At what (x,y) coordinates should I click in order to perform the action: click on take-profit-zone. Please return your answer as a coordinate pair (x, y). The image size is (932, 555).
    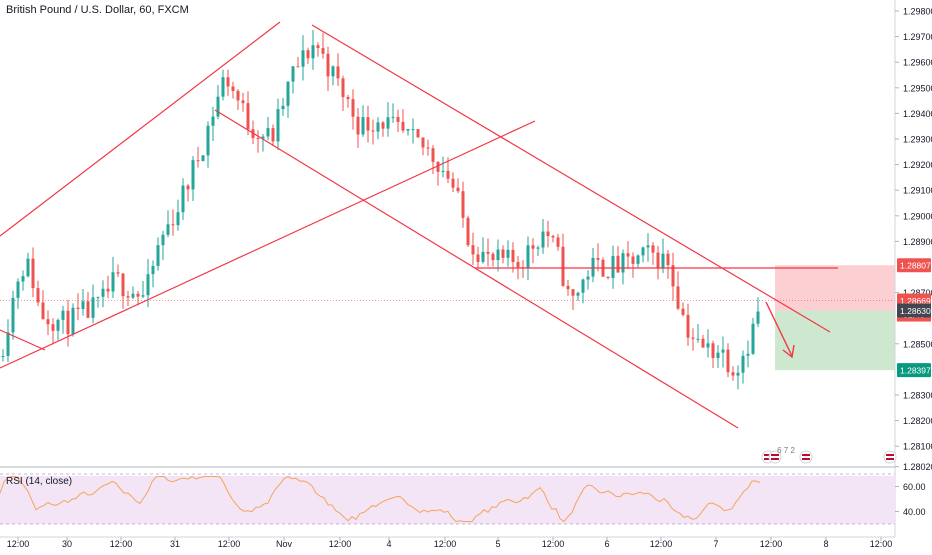
    Looking at the image, I should click on (835, 340).